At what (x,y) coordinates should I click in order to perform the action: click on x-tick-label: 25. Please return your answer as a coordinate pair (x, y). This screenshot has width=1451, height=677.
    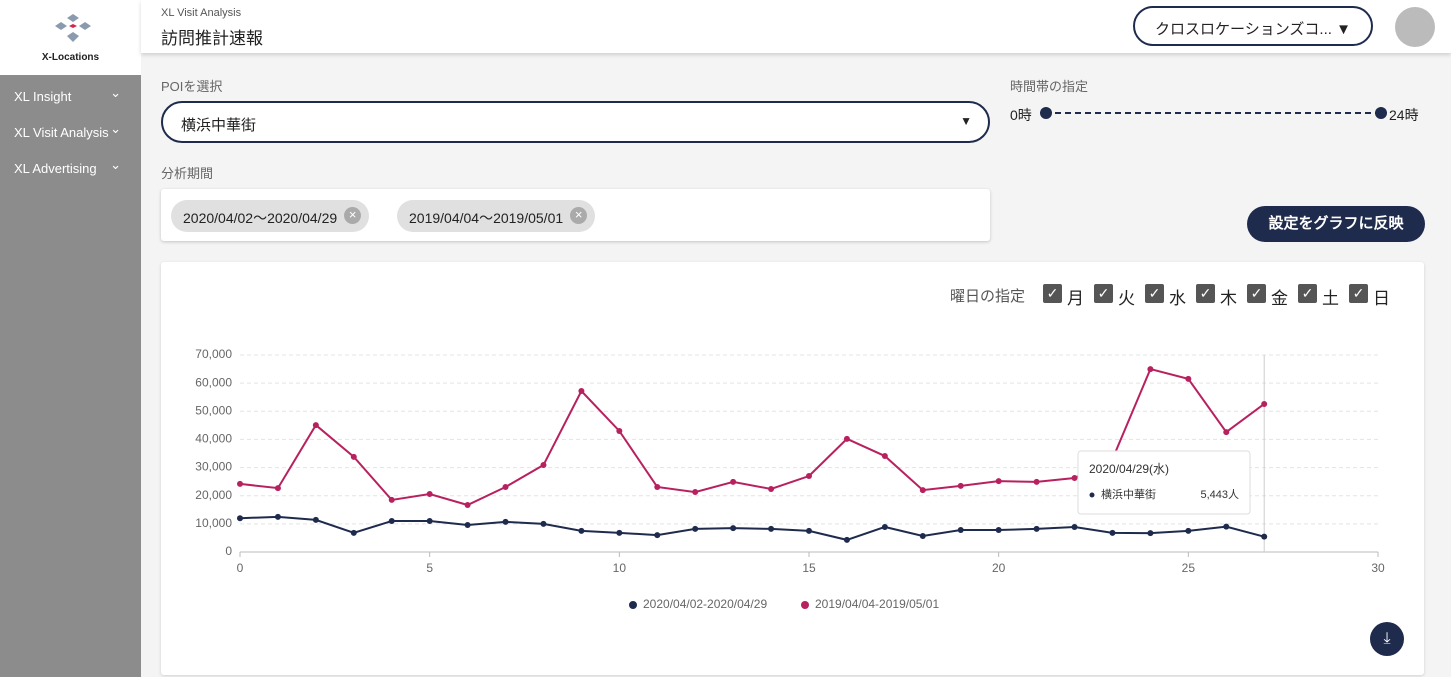
    Looking at the image, I should click on (1189, 568).